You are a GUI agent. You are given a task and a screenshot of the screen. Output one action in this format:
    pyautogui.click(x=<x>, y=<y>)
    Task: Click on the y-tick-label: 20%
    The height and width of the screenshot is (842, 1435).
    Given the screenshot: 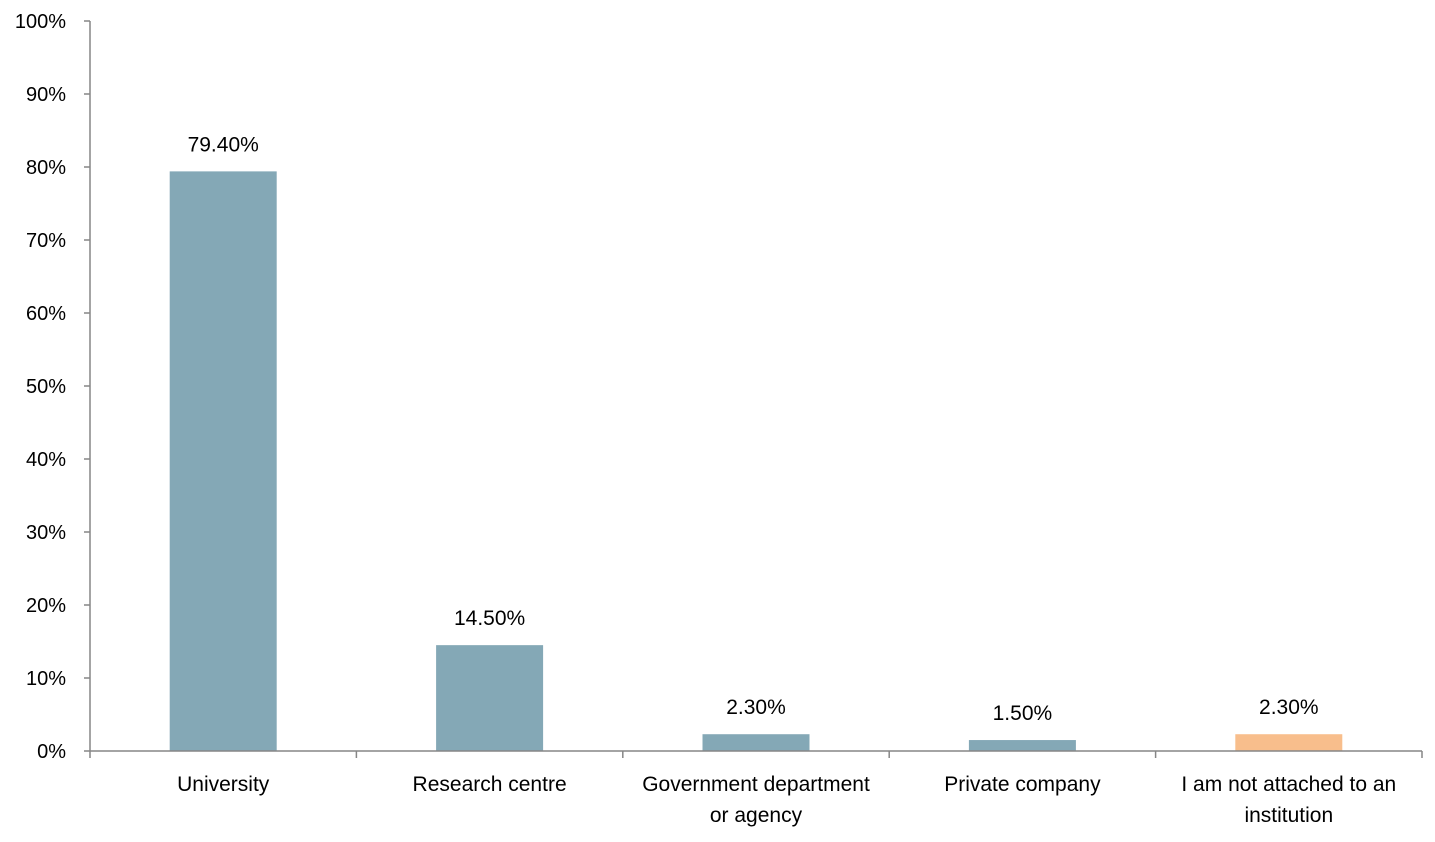 What is the action you would take?
    pyautogui.click(x=46, y=606)
    